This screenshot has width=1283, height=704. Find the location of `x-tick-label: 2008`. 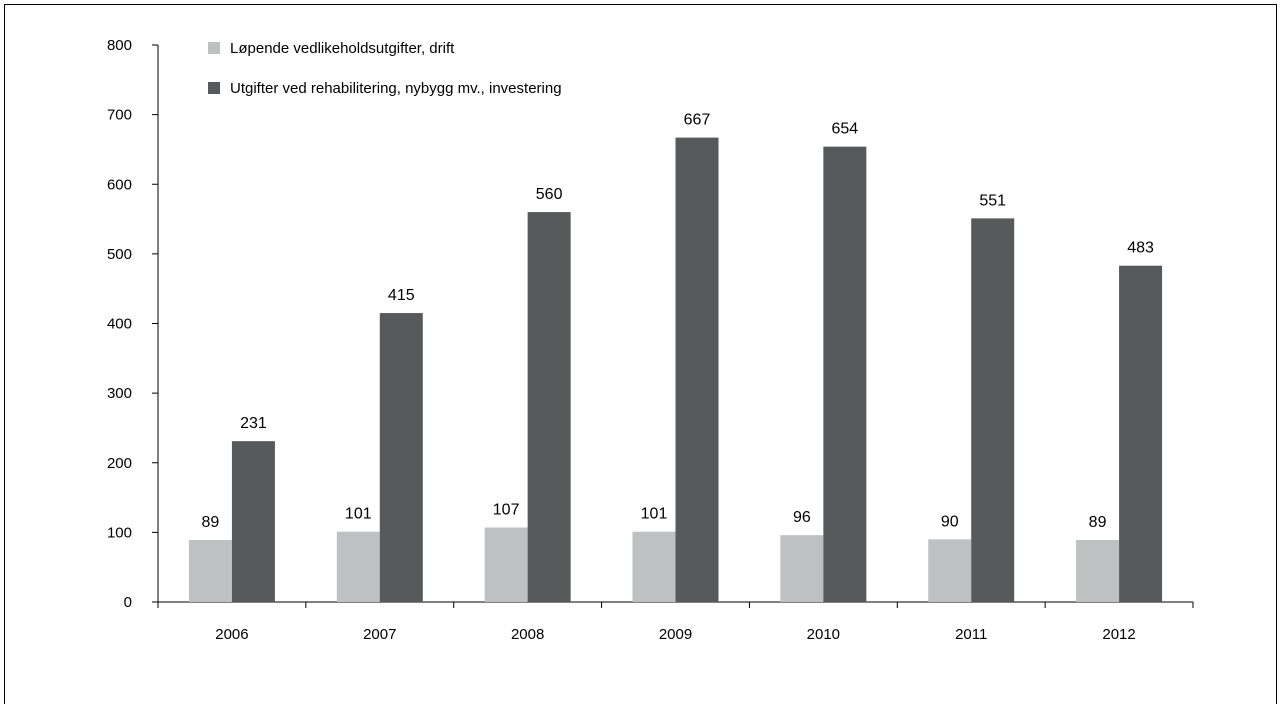

x-tick-label: 2008 is located at coordinates (527, 634).